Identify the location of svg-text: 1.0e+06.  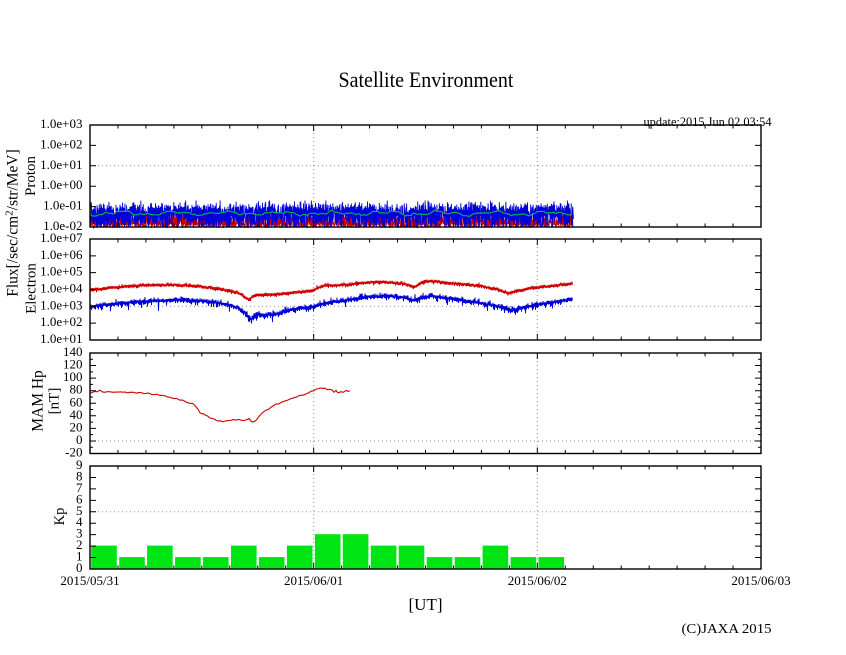
(61, 254).